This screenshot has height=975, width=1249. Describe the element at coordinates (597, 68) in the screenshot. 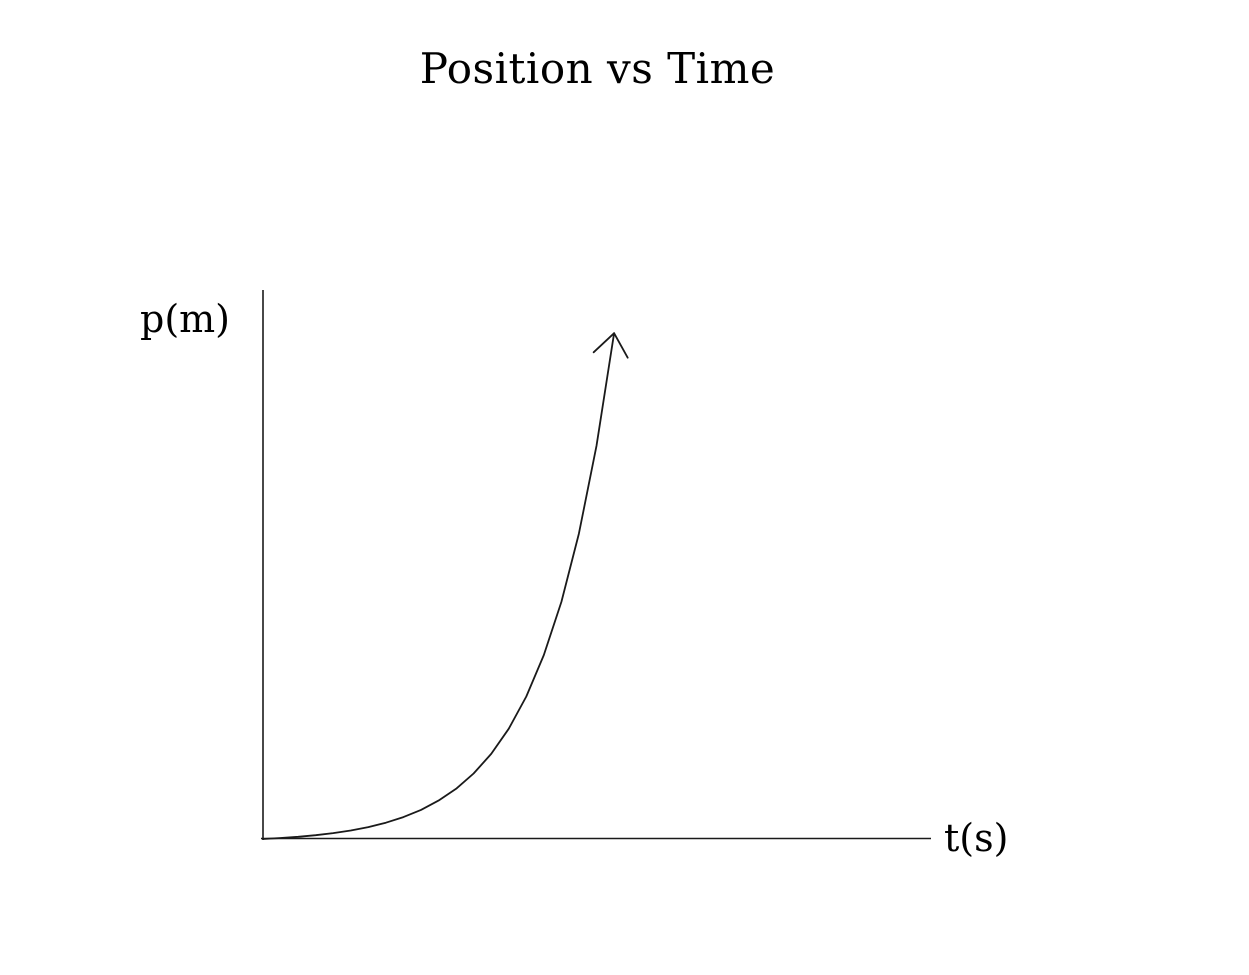

I see `chart-title: Position vs Time` at that location.